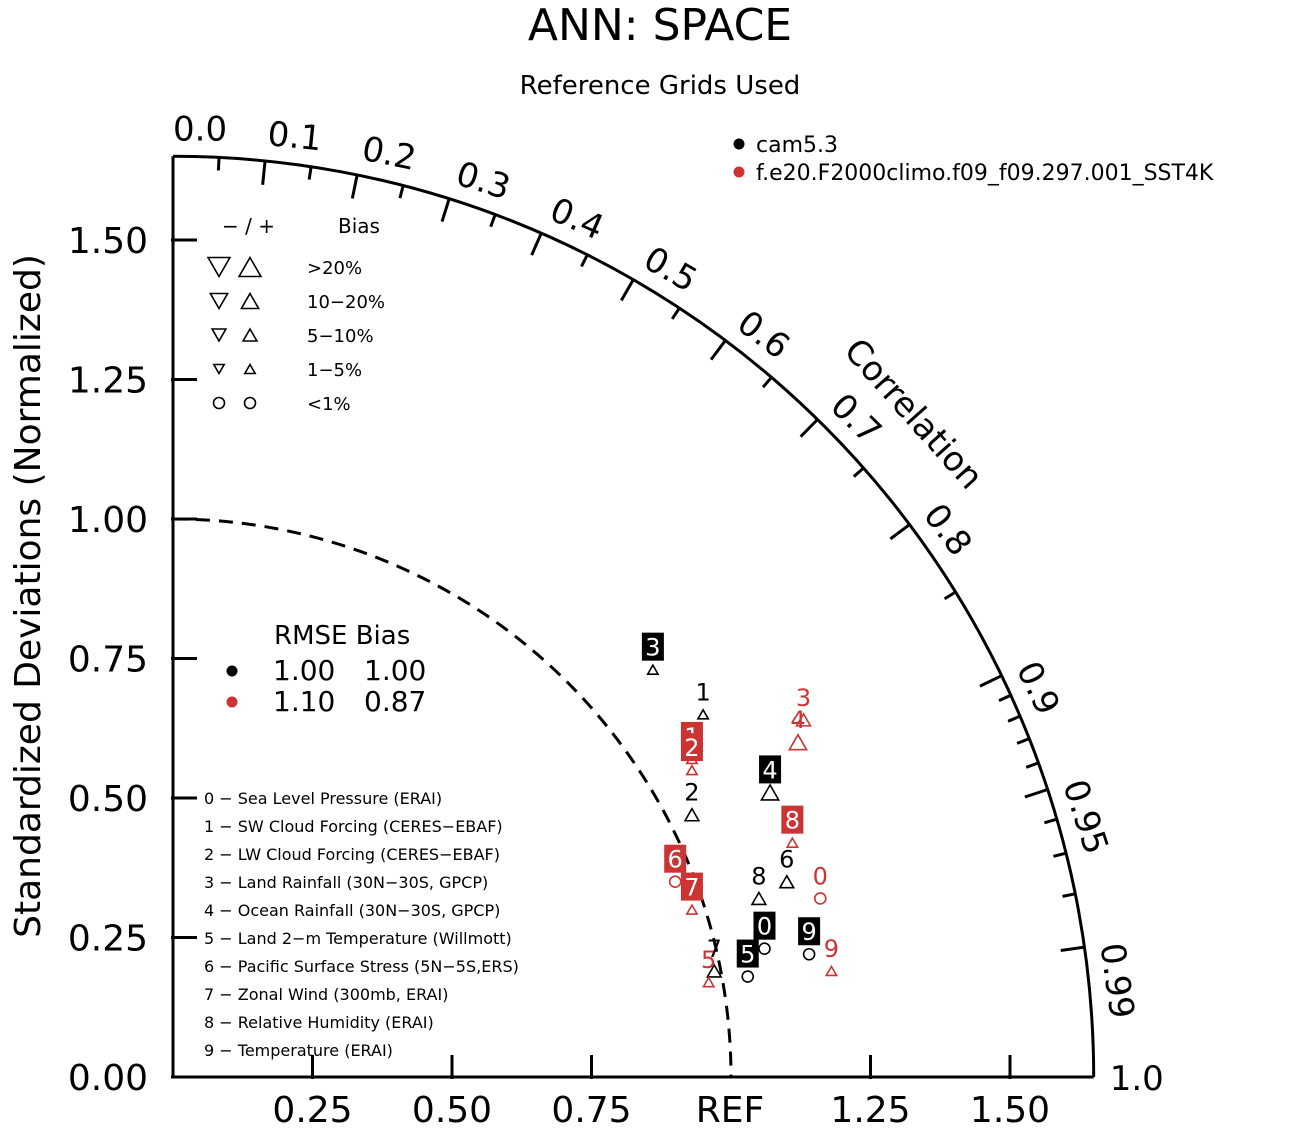 This screenshot has height=1135, width=1298. I want to click on legend-series-label: f.e20.F2000climo.f09_f09.297.001_SST4K, so click(985, 173).